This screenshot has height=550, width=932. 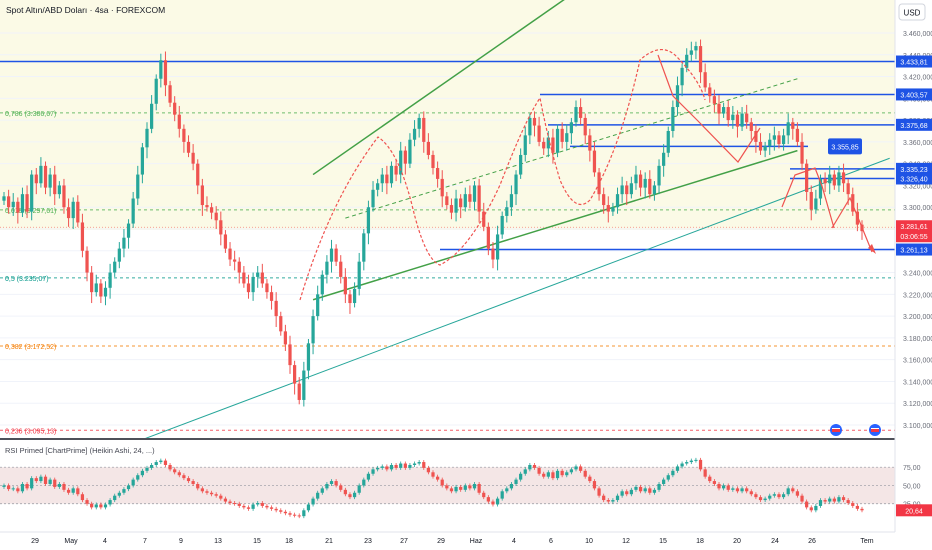 I want to click on channel-lower-line, so click(x=555, y=225).